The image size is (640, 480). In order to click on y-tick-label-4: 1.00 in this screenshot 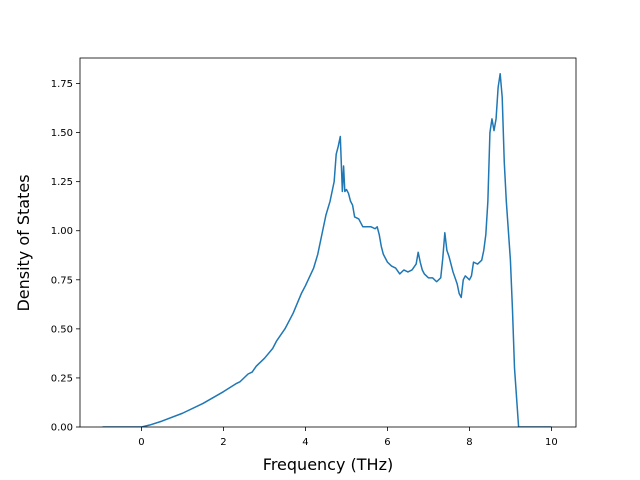, I will do `click(62, 231)`.